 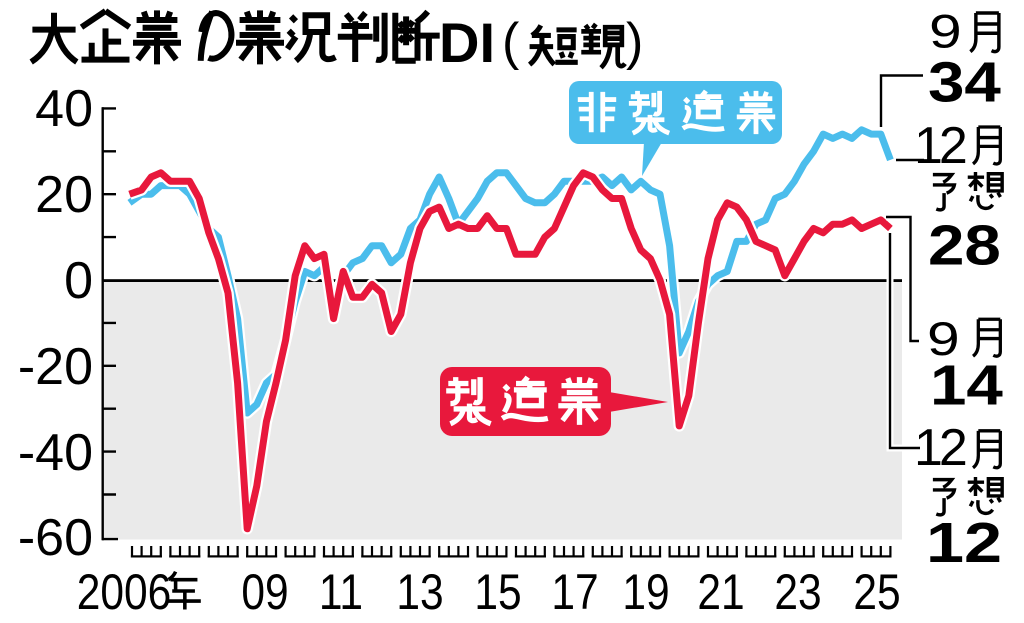 What do you see at coordinates (55, 453) in the screenshot?
I see `svg-text: -40` at bounding box center [55, 453].